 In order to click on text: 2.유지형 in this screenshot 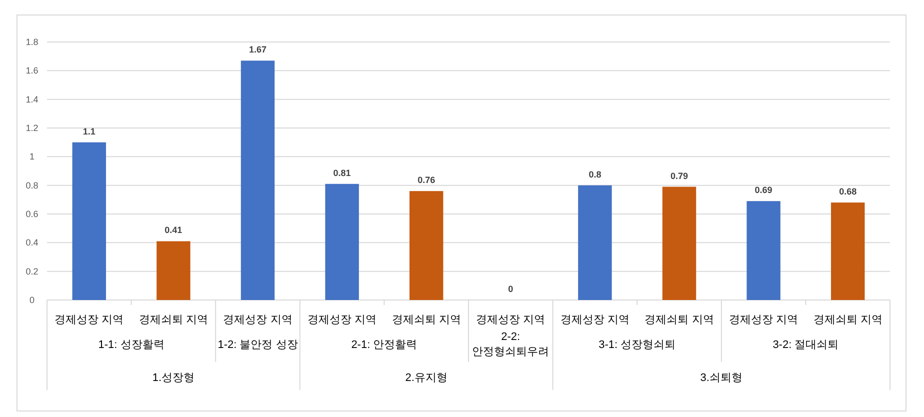, I will do `click(426, 378)`.